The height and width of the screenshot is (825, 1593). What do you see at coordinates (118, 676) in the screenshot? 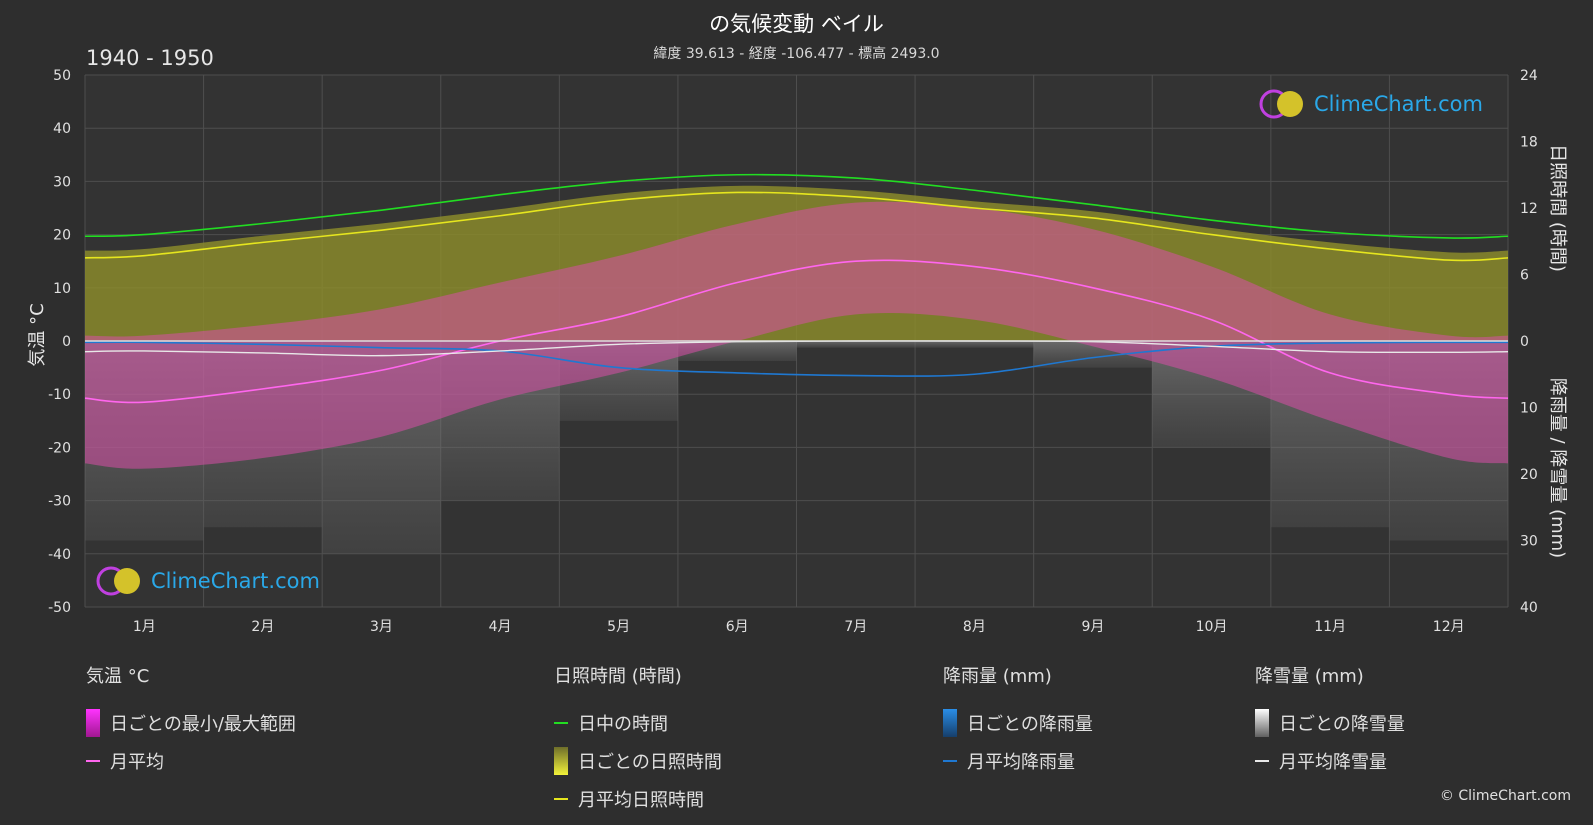
I see `legend-heading: 気温 °C` at bounding box center [118, 676].